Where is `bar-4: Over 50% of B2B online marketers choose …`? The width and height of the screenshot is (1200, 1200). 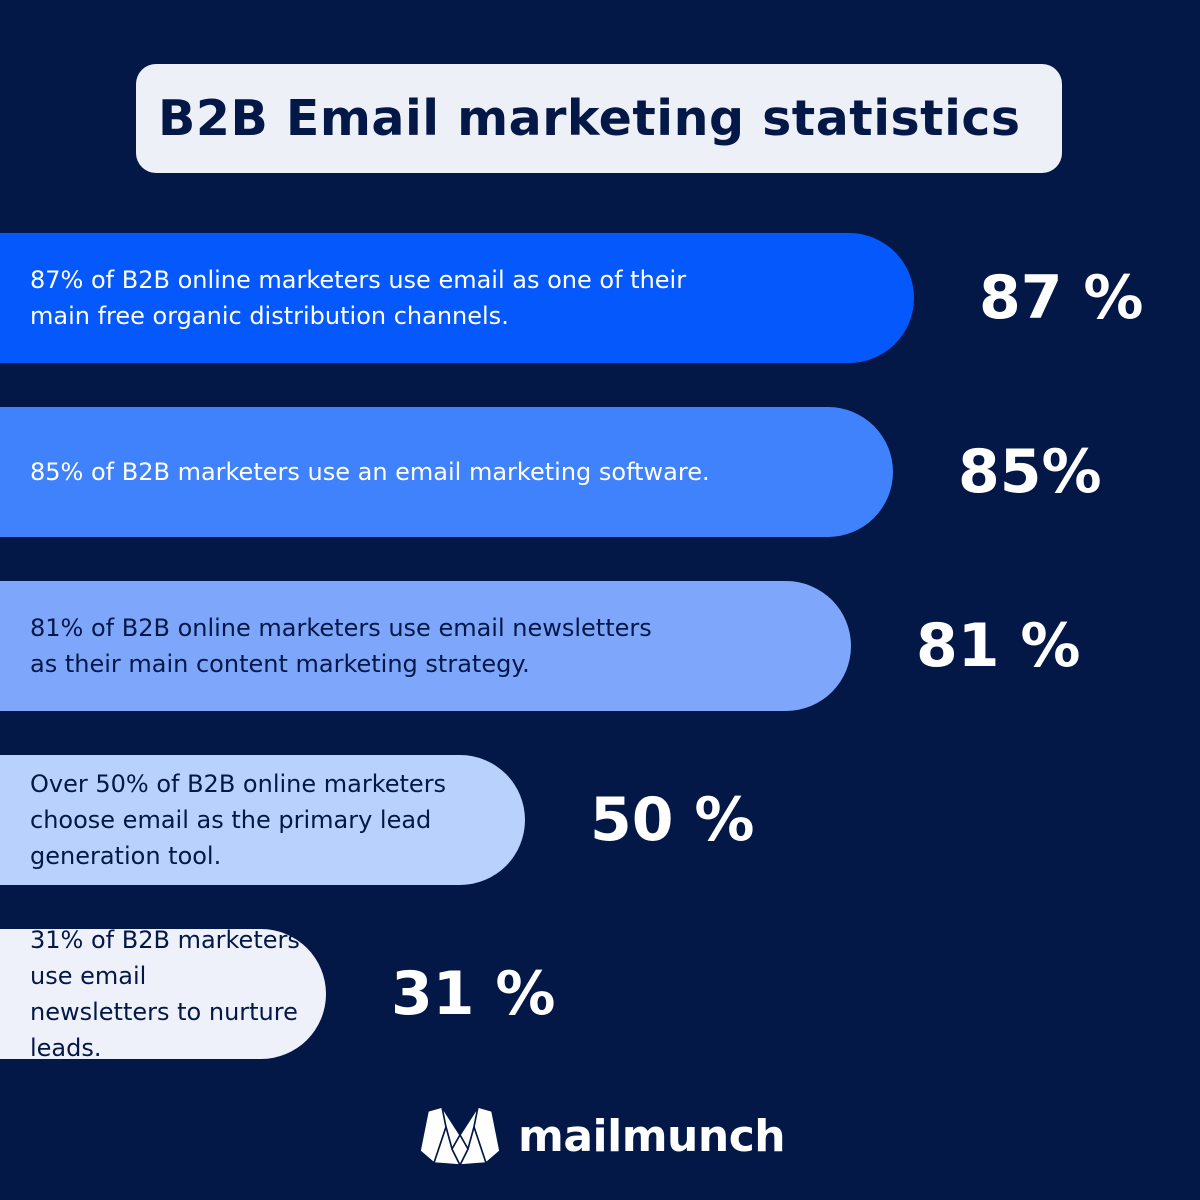
bar-4: Over 50% of B2B online marketers choose … is located at coordinates (262, 820).